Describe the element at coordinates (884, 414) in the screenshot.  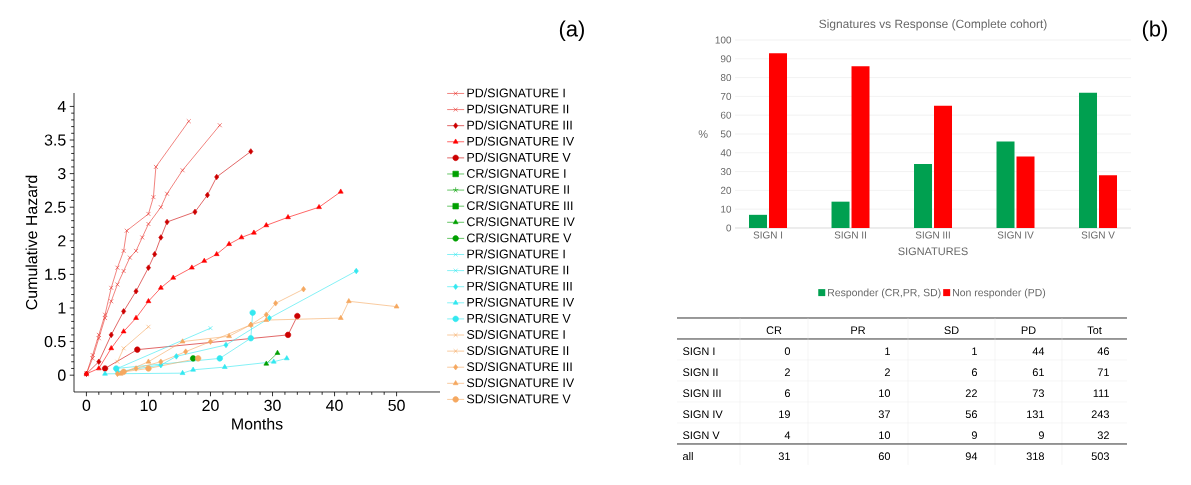
I see `data-label: 37` at that location.